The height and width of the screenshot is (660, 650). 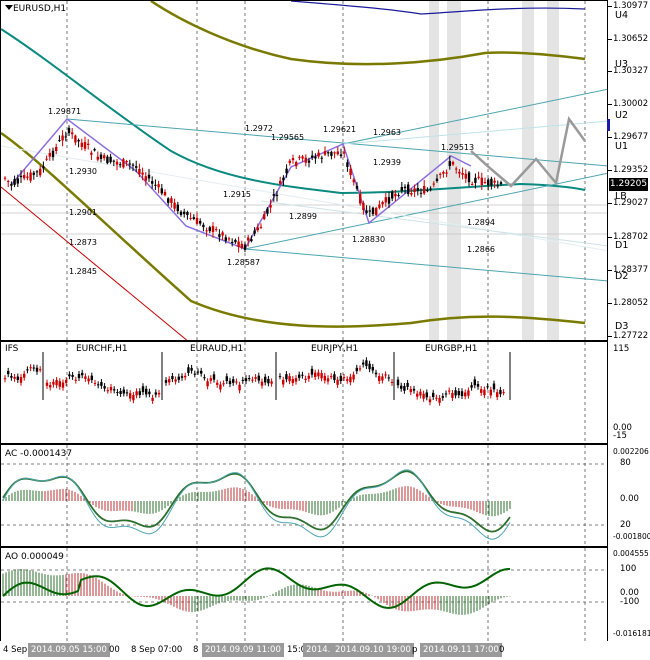 What do you see at coordinates (9, 7) in the screenshot?
I see `chart-menu-icon` at bounding box center [9, 7].